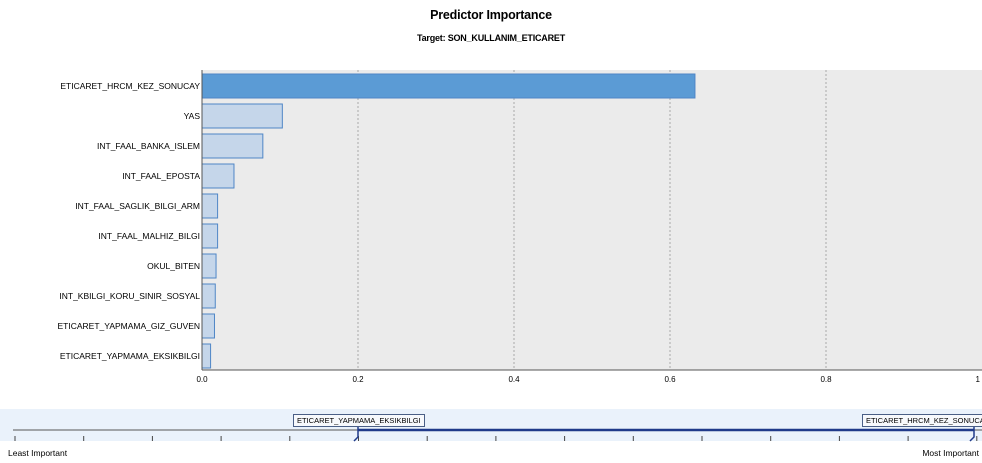  Describe the element at coordinates (972, 433) in the screenshot. I see `slider-handle-right` at that location.